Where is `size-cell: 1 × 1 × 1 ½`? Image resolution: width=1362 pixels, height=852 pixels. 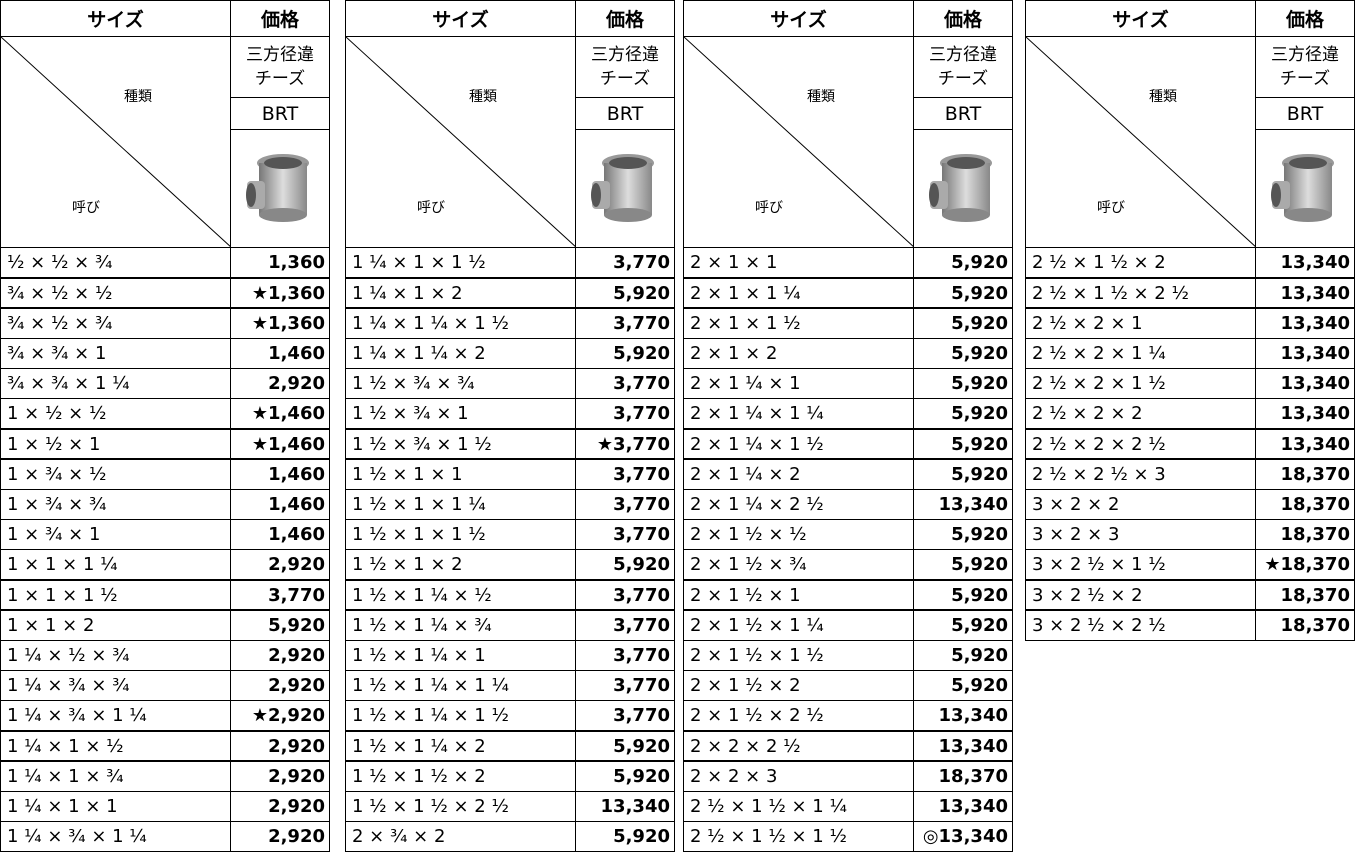
size-cell: 1 × 1 × 1 ½ is located at coordinates (115, 595).